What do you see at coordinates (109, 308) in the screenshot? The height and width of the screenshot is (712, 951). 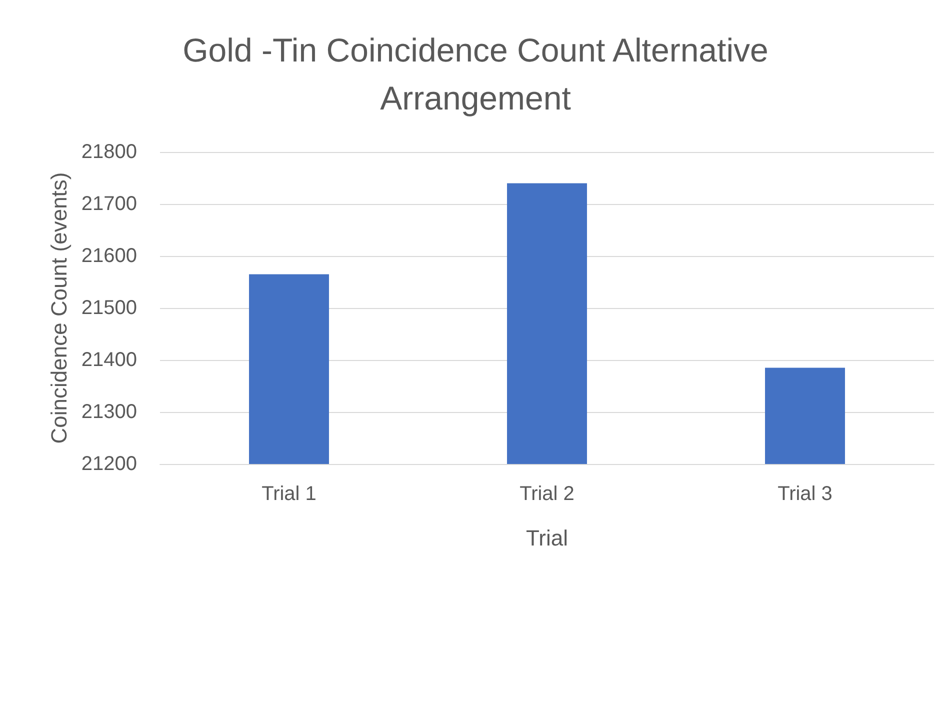 I see `y-tick-label: 21500` at bounding box center [109, 308].